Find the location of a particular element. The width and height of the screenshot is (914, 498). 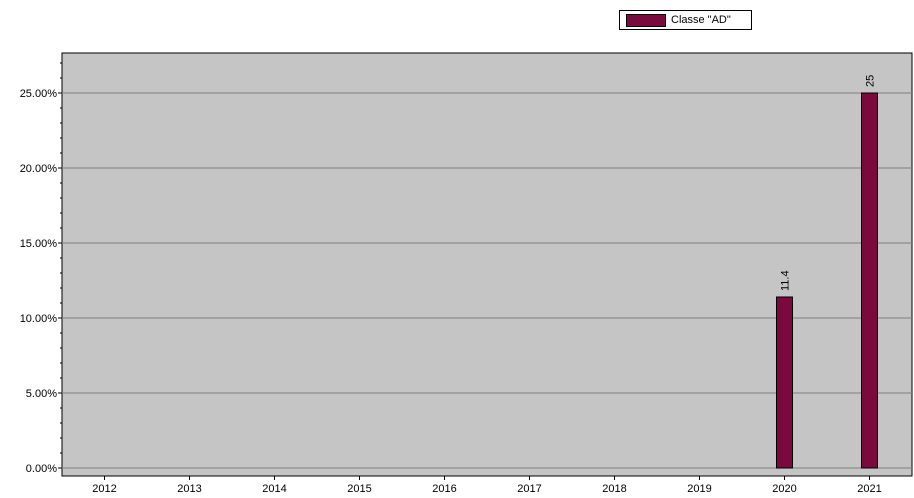

y-tick-label: 25.00% is located at coordinates (39, 94).